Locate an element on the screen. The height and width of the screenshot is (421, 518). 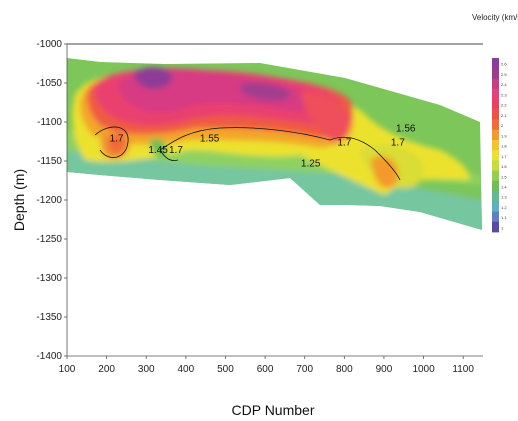
colorbar-tick-label: 2.6 is located at coordinates (504, 64).